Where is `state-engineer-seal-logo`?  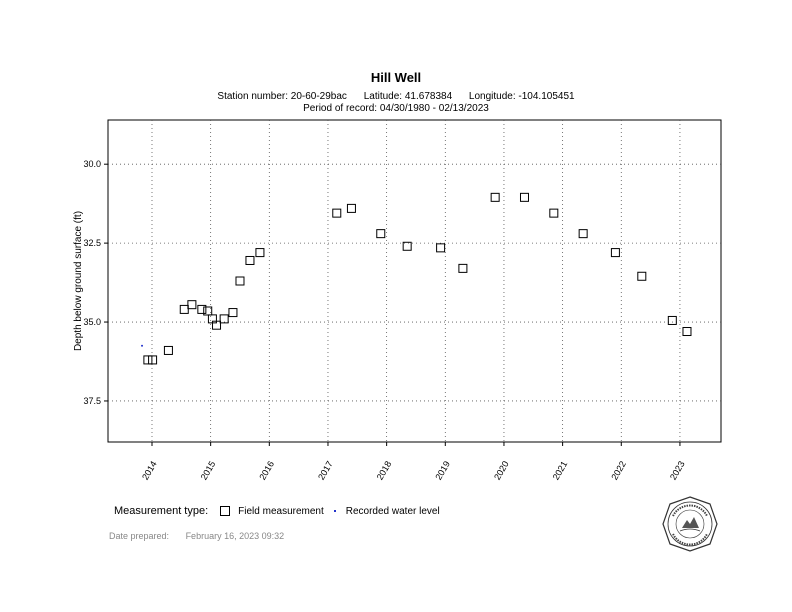
state-engineer-seal-logo is located at coordinates (690, 524).